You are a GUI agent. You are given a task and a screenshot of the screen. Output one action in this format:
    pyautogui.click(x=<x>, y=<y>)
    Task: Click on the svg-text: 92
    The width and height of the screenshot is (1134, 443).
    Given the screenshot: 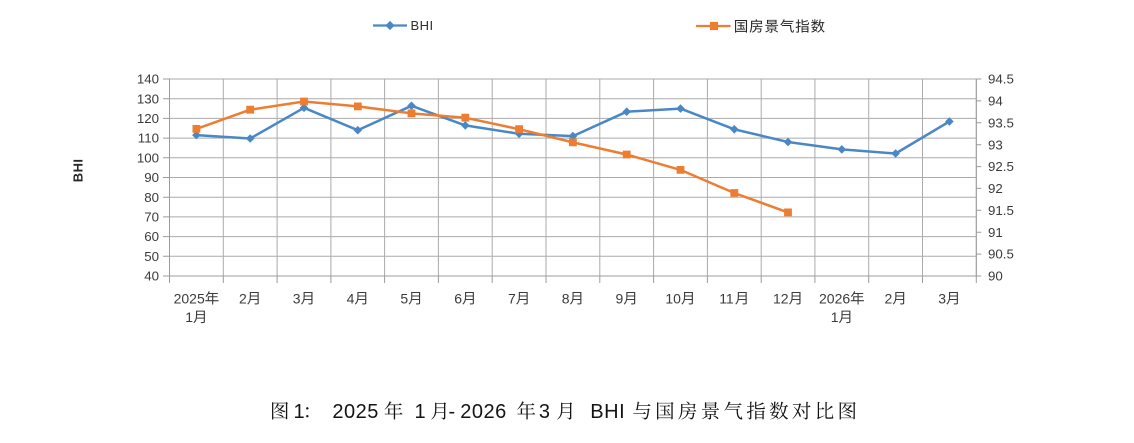 What is the action you would take?
    pyautogui.click(x=995, y=188)
    